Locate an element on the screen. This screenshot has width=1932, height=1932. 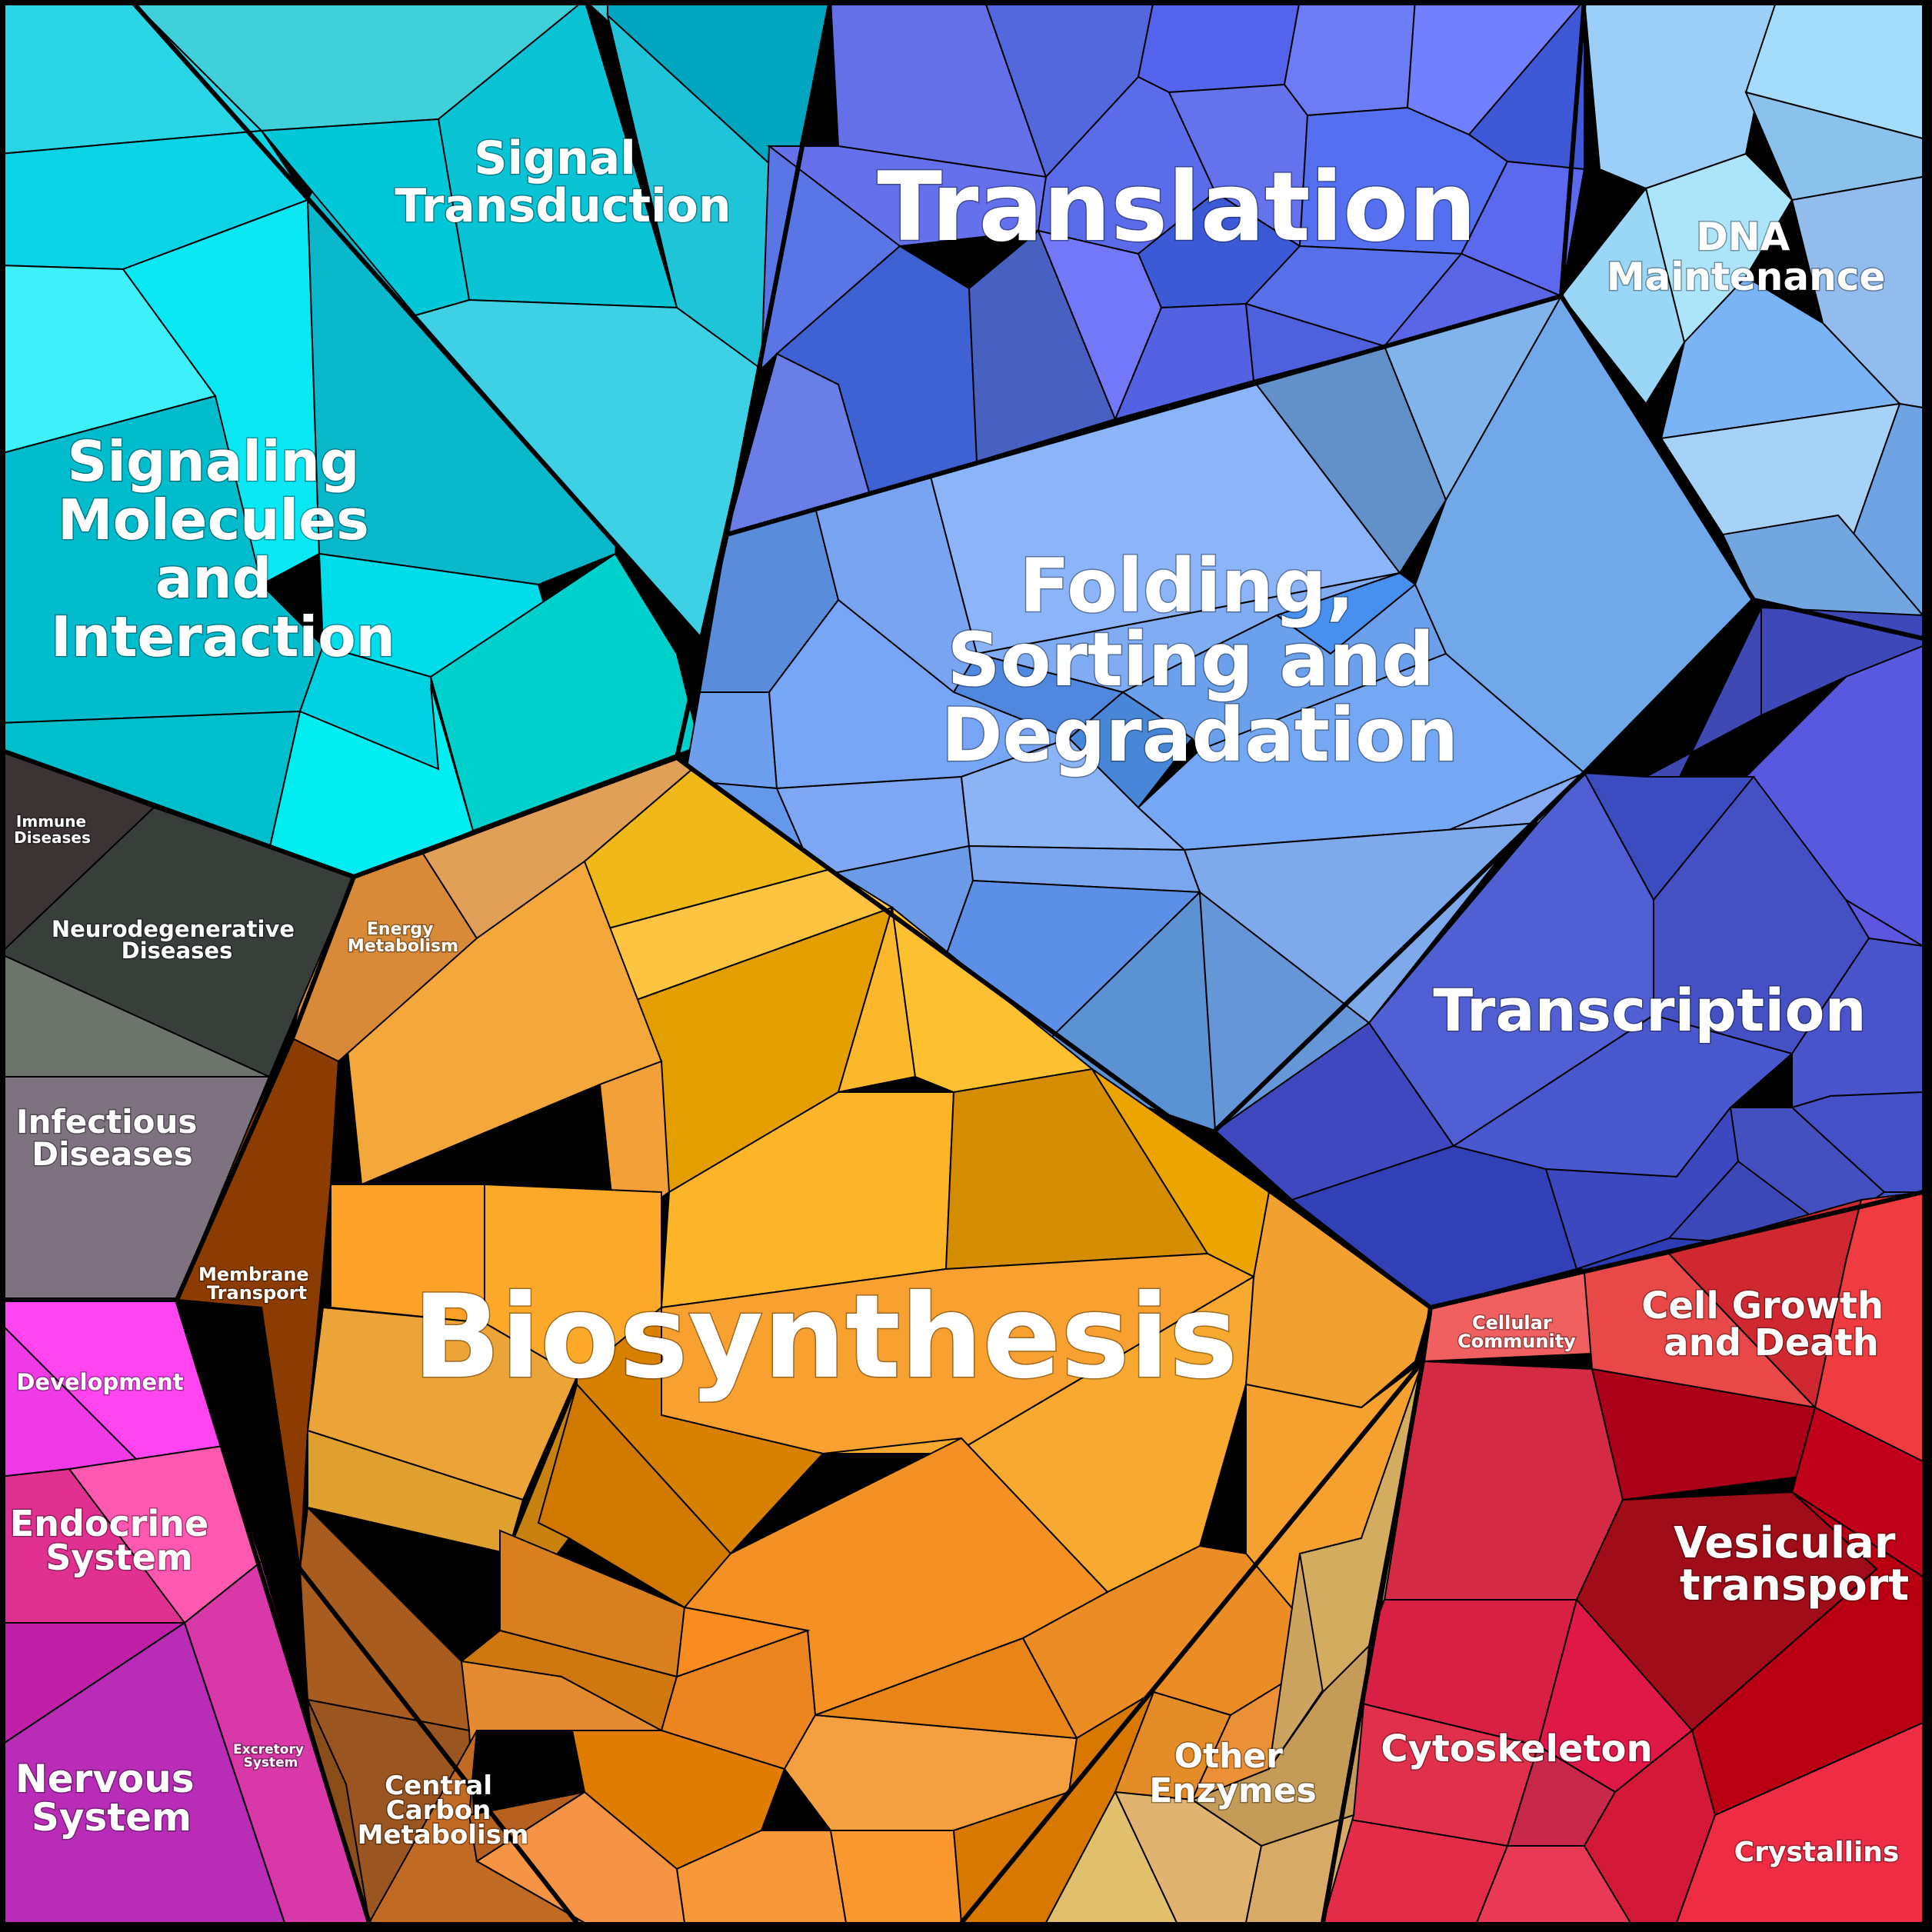
region-central-carbon is located at coordinates (443, 1714).